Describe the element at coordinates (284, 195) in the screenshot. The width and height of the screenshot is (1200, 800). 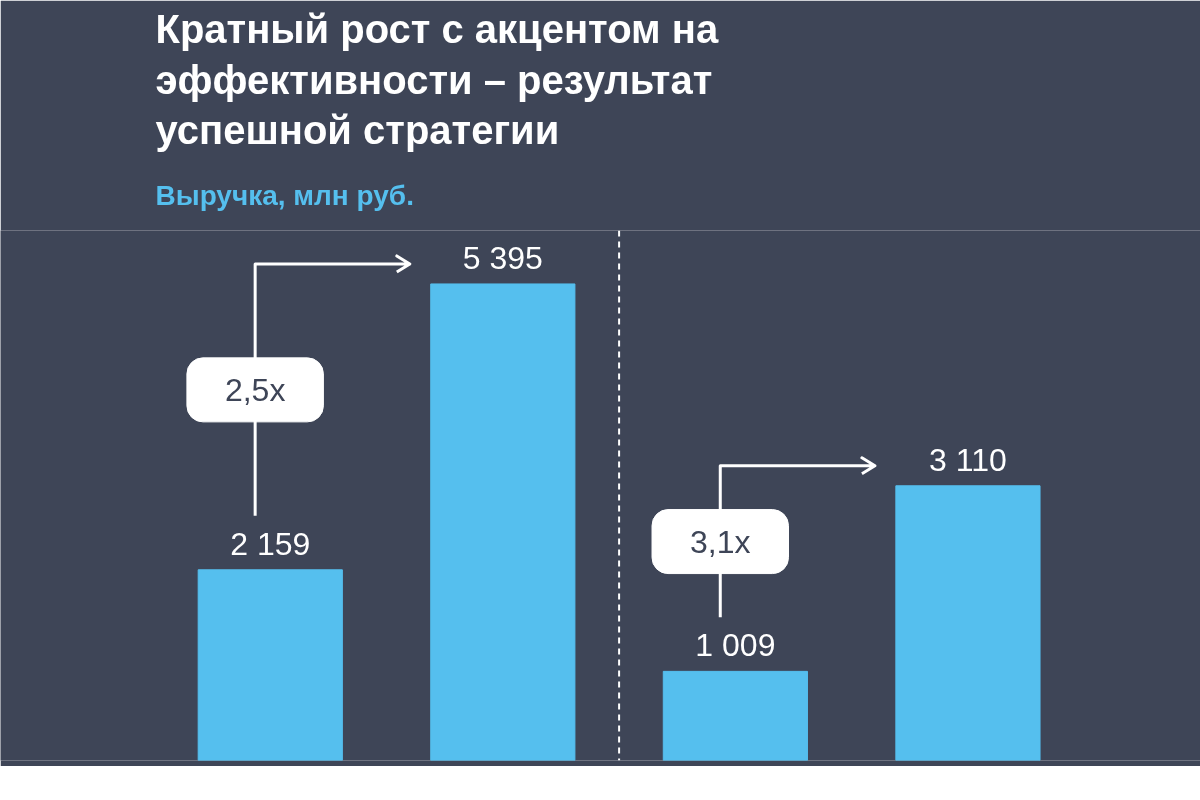
I see `chart-subtitle: Выручка, млн руб.` at that location.